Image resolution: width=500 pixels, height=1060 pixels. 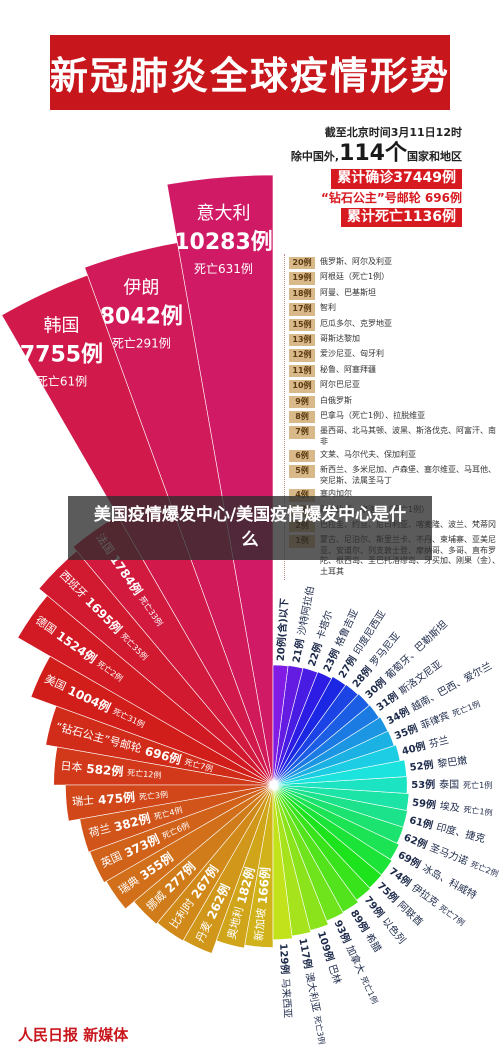 What do you see at coordinates (83, 801) in the screenshot?
I see `label-categories: 瑞士` at bounding box center [83, 801].